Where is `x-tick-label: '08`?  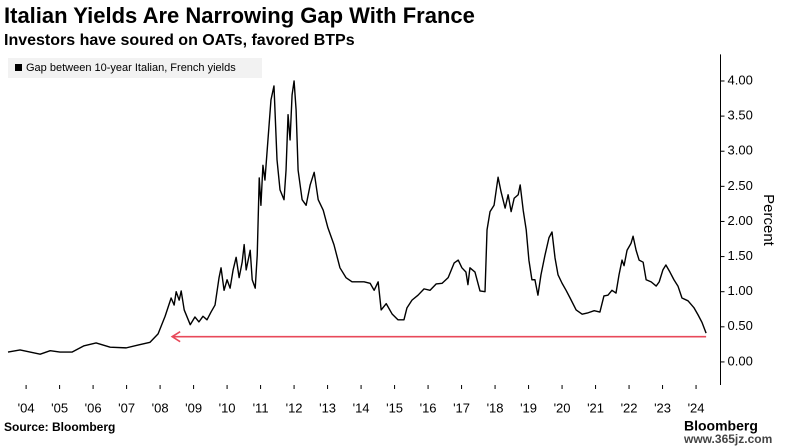
x-tick-label: '08 is located at coordinates (160, 407).